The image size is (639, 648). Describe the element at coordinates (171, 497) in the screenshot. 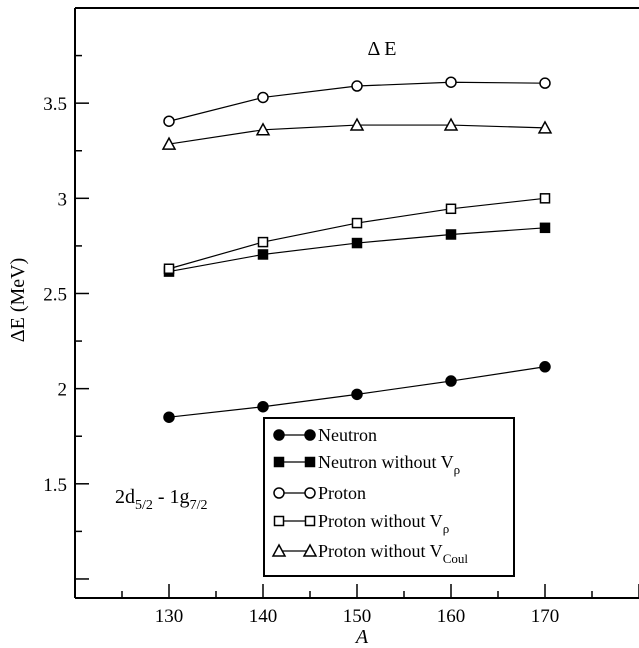

I see `annotation-mid: - 1g` at that location.